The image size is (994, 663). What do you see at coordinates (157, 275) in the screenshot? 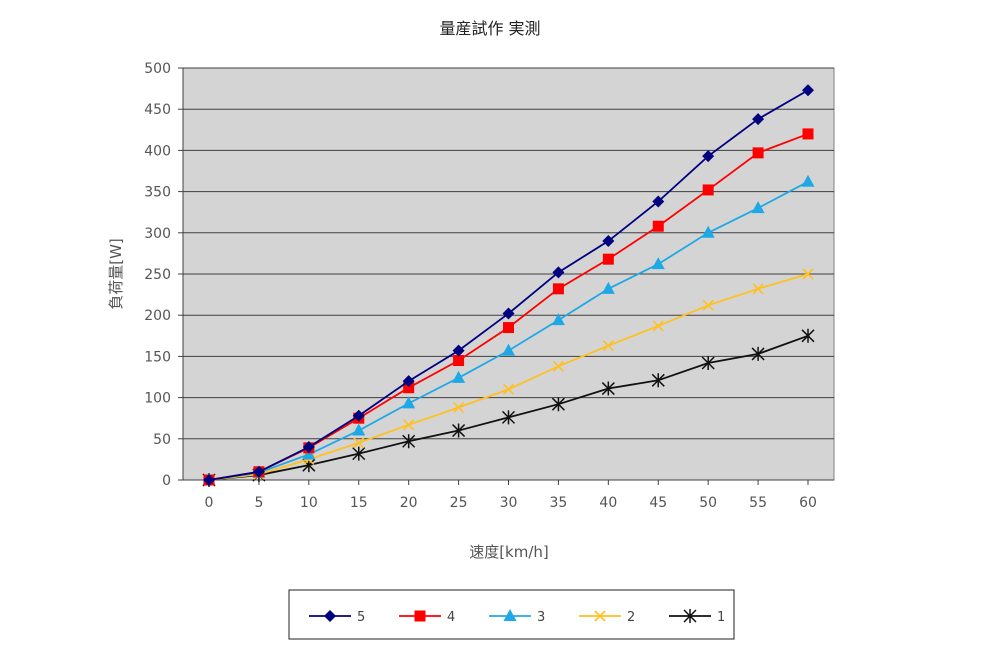
I see `y-tick-label: 250` at bounding box center [157, 275].